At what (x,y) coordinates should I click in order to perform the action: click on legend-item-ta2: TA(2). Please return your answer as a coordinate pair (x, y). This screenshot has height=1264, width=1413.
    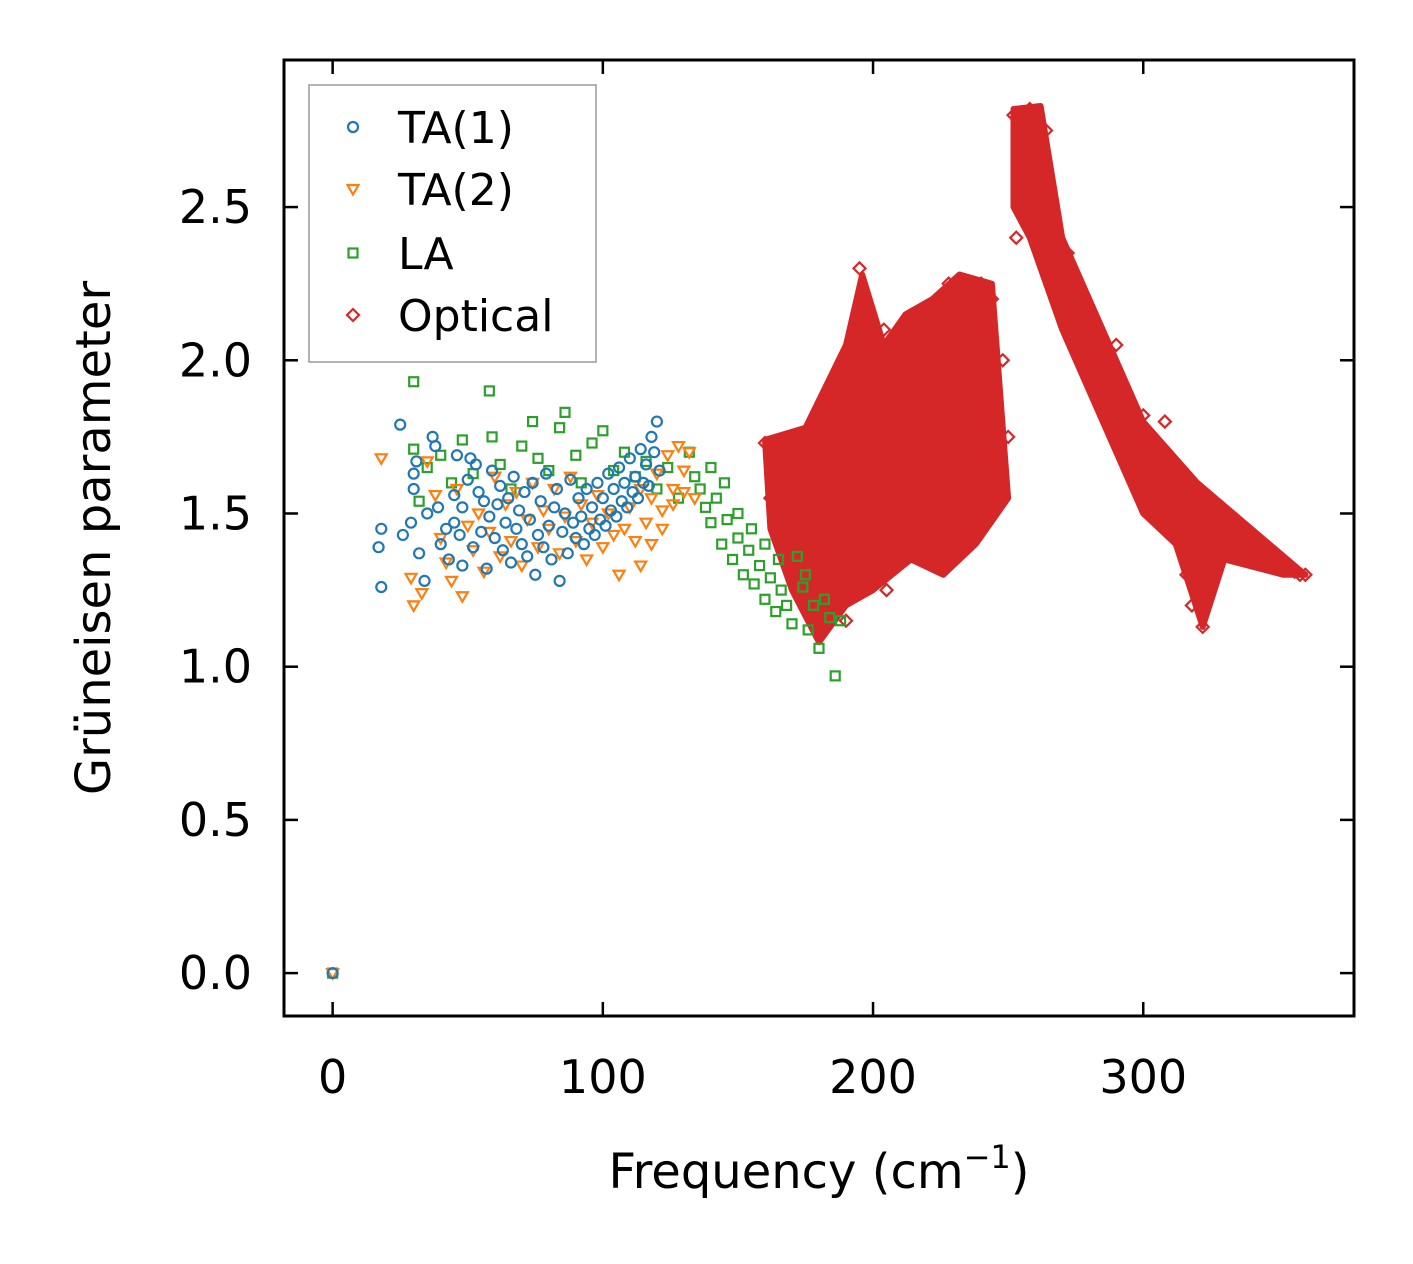
    Looking at the image, I should click on (429, 190).